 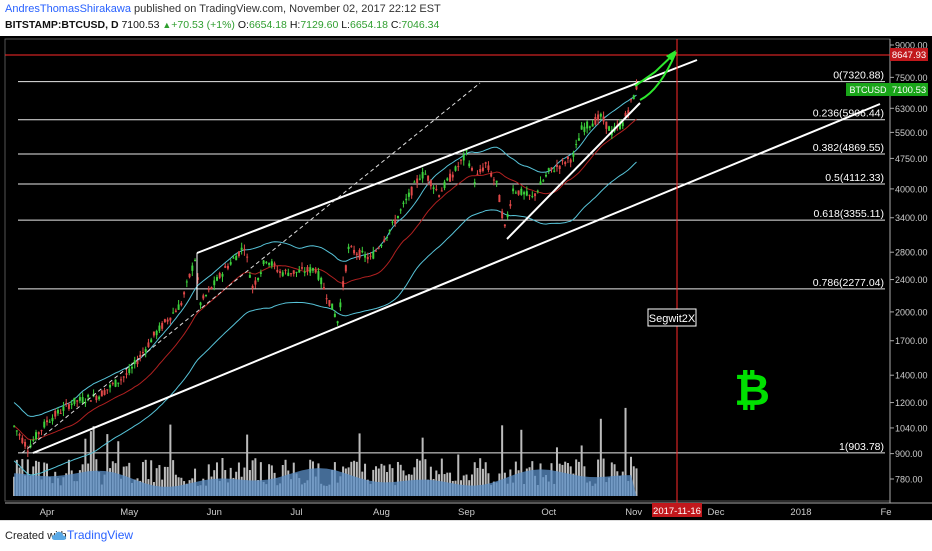 What do you see at coordinates (885, 512) in the screenshot?
I see `time-tick-label: Fe` at bounding box center [885, 512].